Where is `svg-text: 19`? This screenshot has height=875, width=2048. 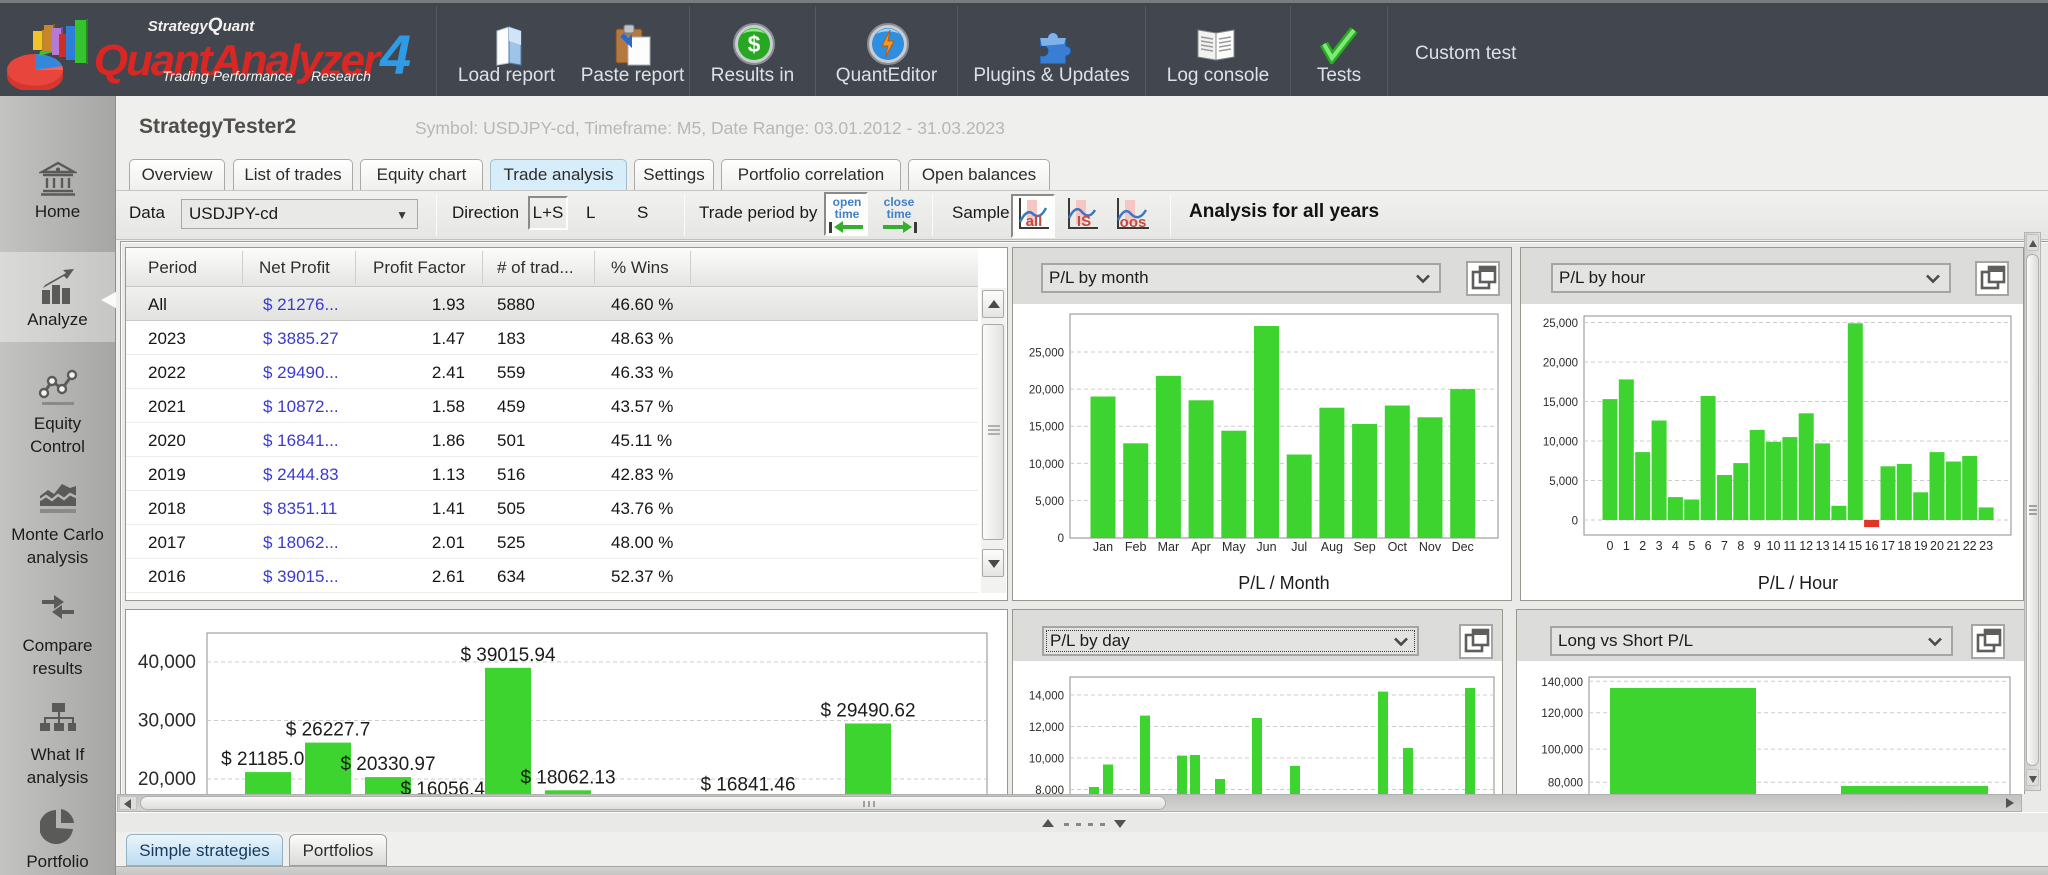
svg-text: 19 is located at coordinates (1921, 546).